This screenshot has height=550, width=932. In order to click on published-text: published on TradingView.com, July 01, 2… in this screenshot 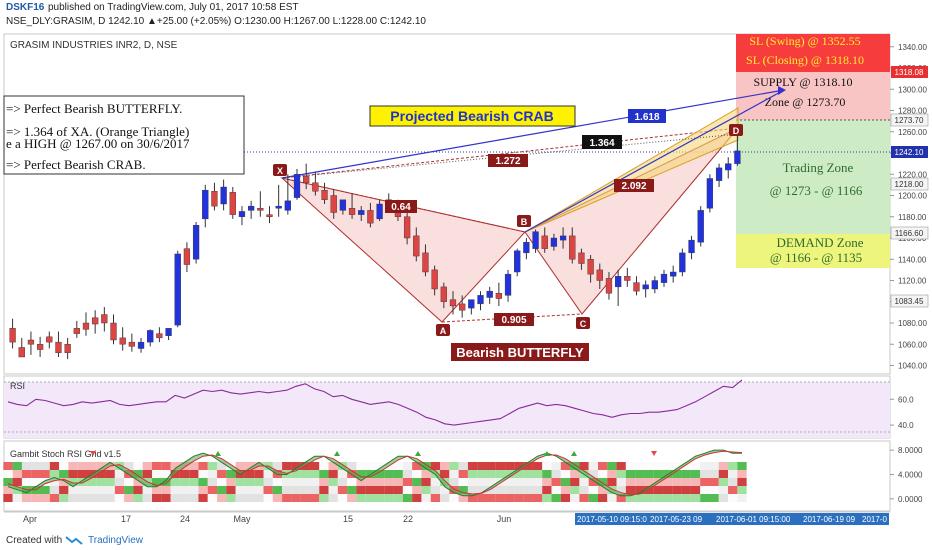, I will do `click(173, 7)`.